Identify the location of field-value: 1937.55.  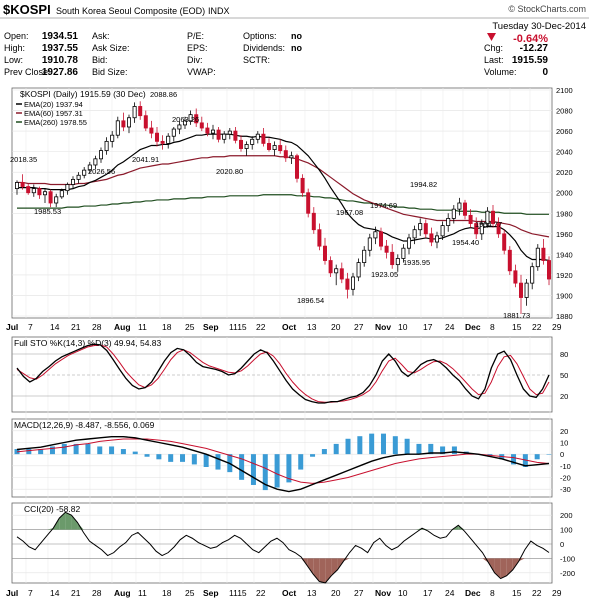
(60, 48).